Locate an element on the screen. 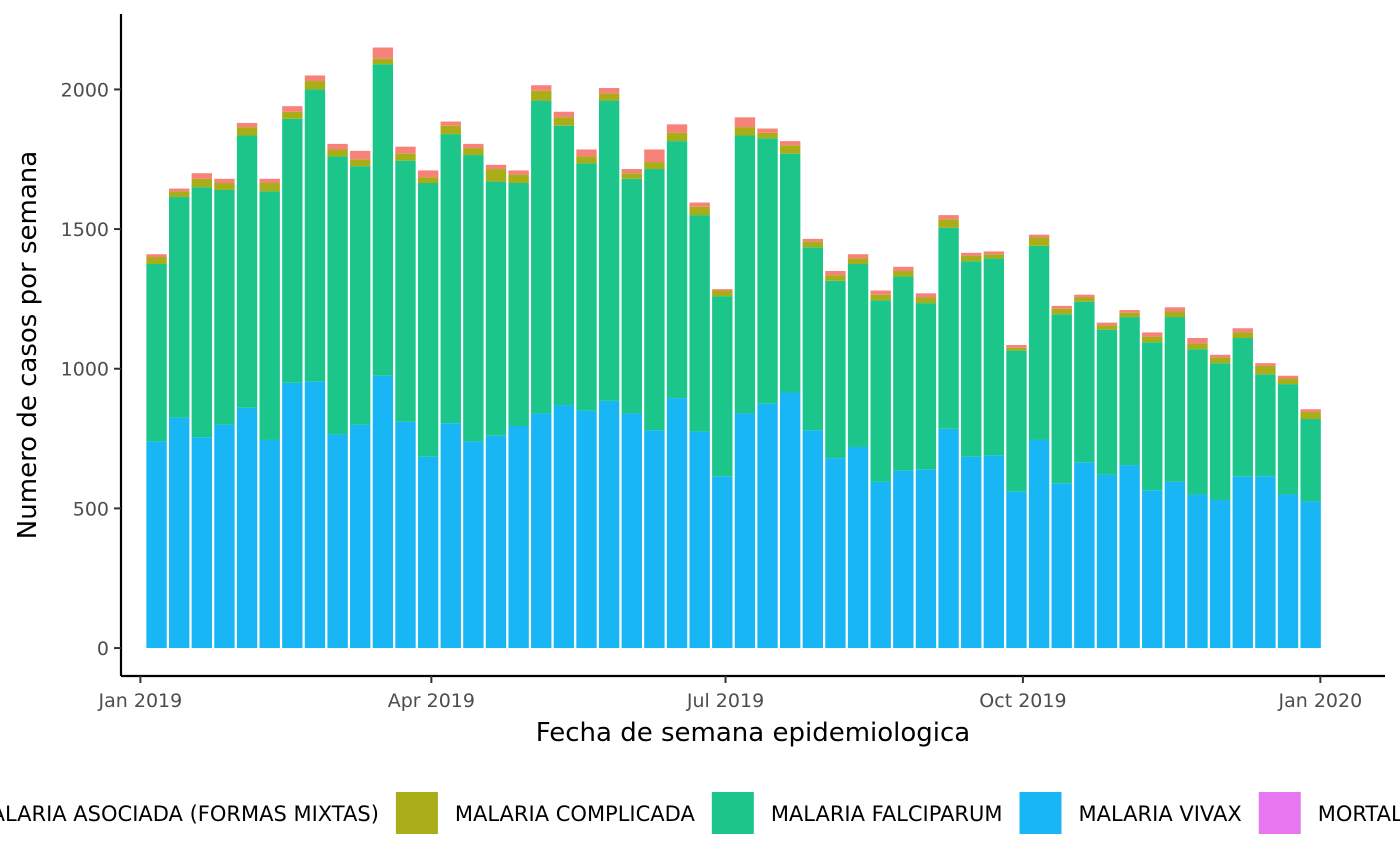  x-axis-title: Fecha de semana epidemiologica is located at coordinates (753, 733).